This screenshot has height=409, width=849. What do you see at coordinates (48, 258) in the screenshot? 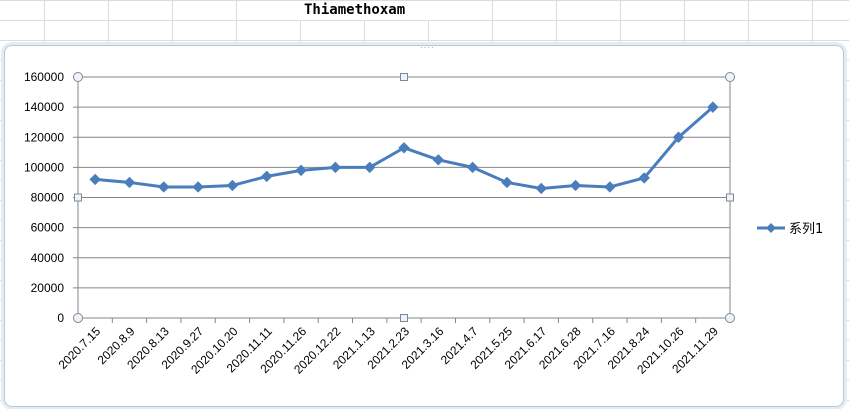
I see `y-tick-label: 40000` at bounding box center [48, 258].